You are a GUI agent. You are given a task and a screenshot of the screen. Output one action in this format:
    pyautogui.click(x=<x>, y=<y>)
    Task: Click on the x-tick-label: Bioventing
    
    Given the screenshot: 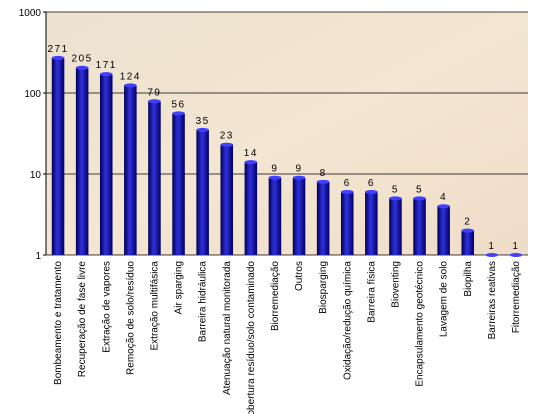 What is the action you would take?
    pyautogui.click(x=395, y=284)
    